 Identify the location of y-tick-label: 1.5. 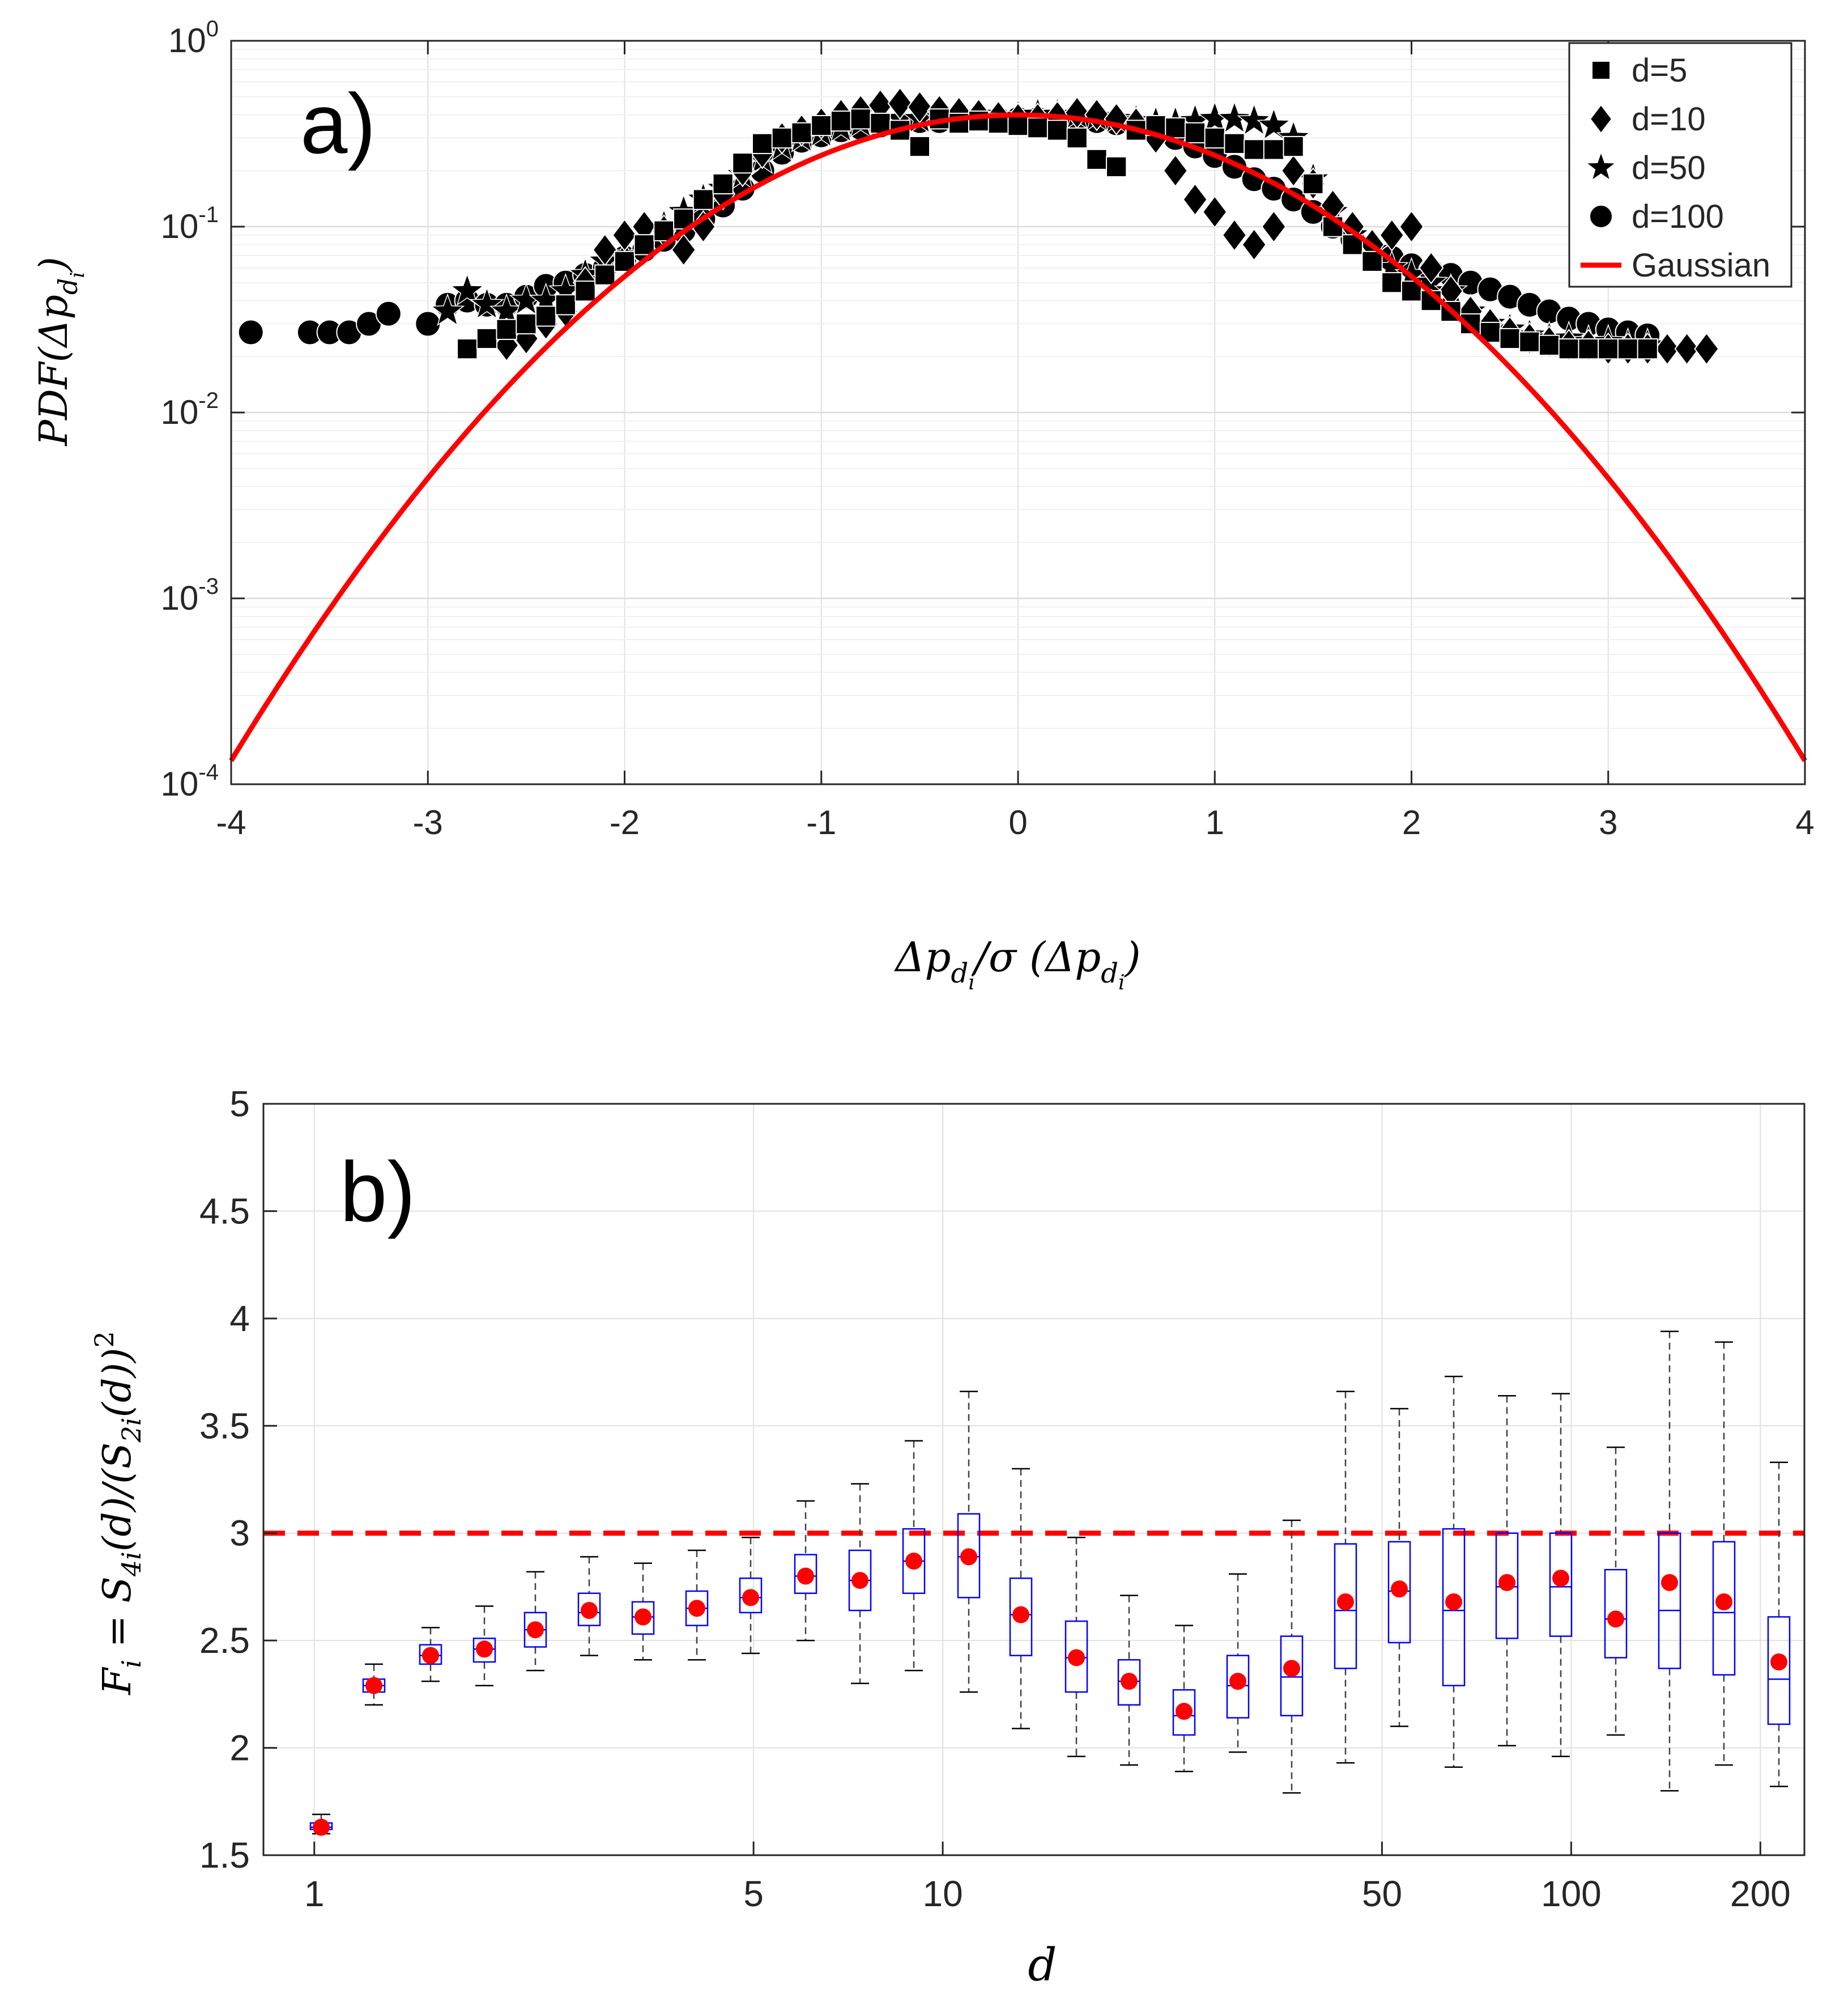
(224, 1855).